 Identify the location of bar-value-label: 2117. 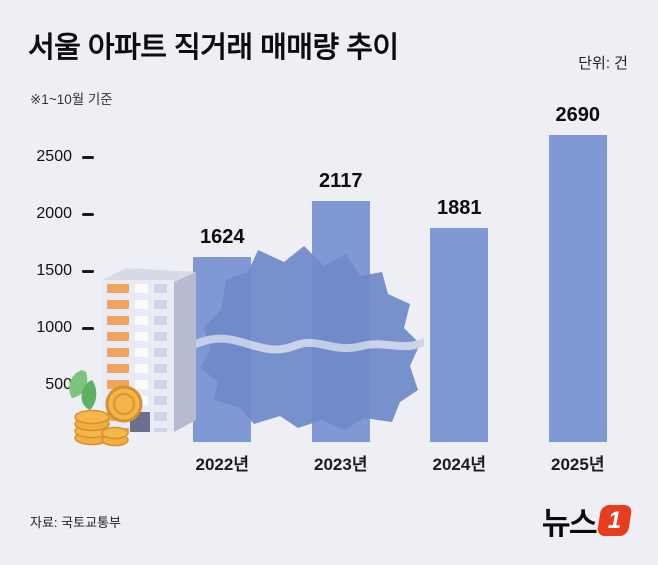
(341, 181).